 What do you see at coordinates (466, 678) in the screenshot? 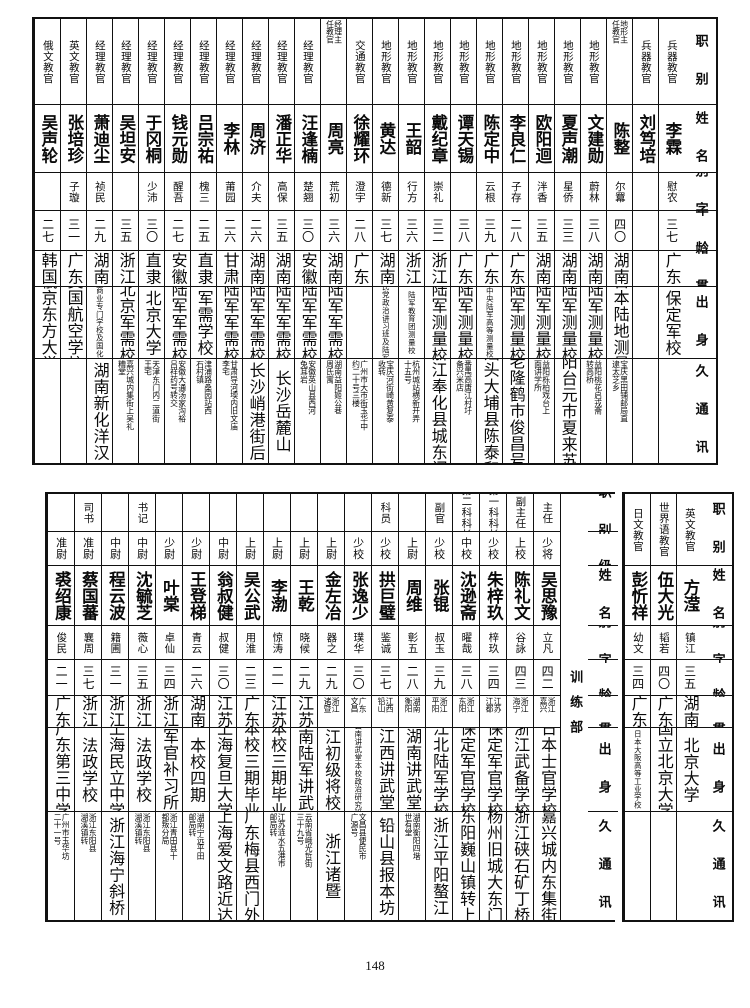
I see `cell-age: 三八` at bounding box center [466, 678].